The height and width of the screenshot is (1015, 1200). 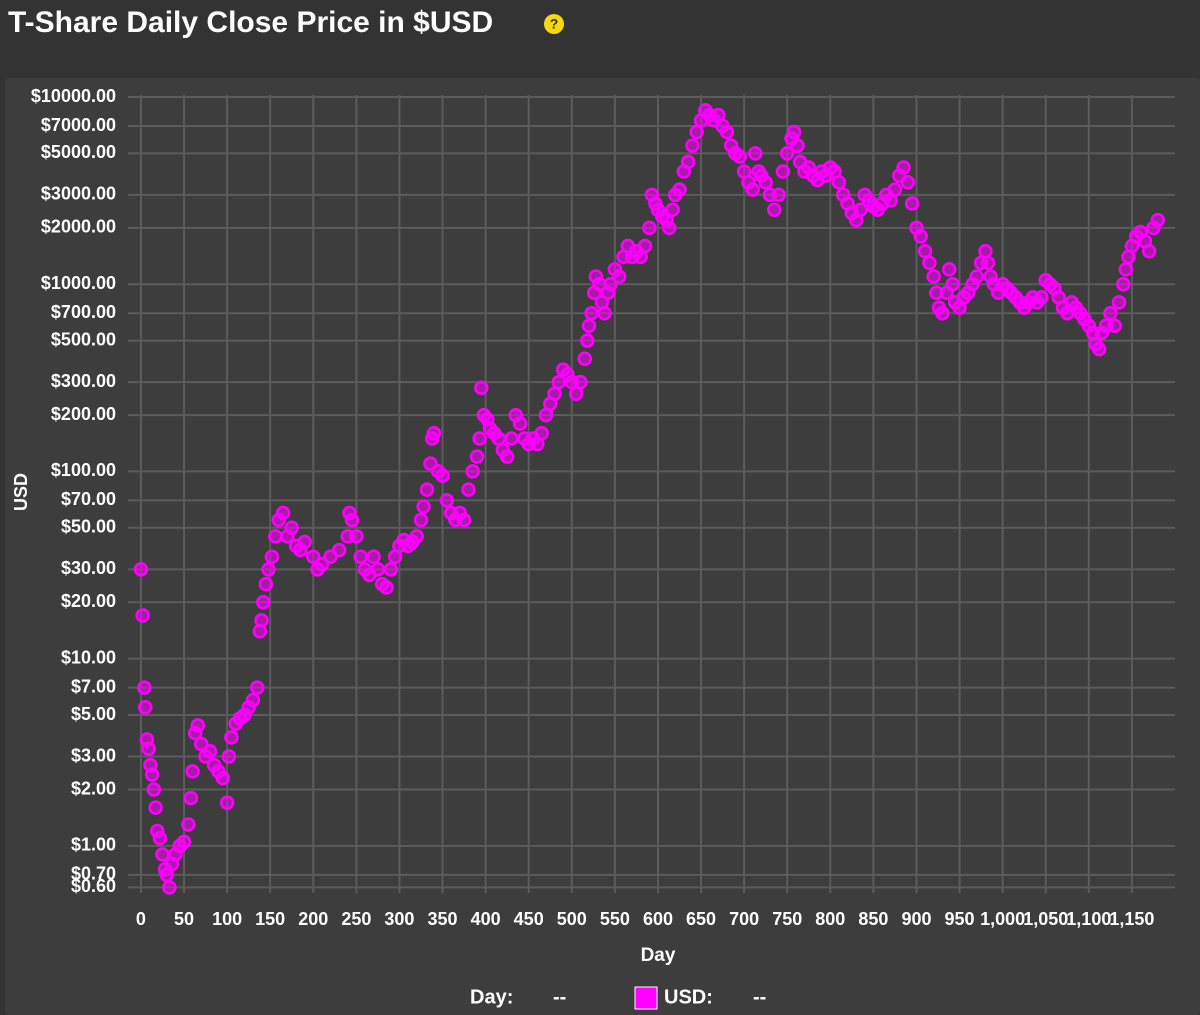 I want to click on y-tick-label: $0.60, so click(x=93, y=886).